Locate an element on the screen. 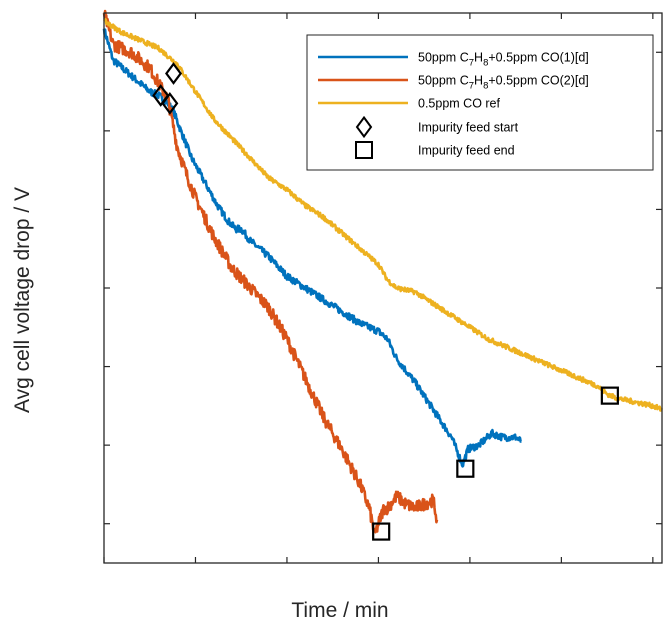 The image size is (668, 629). legend-label-4: Impurity feed start is located at coordinates (468, 128).